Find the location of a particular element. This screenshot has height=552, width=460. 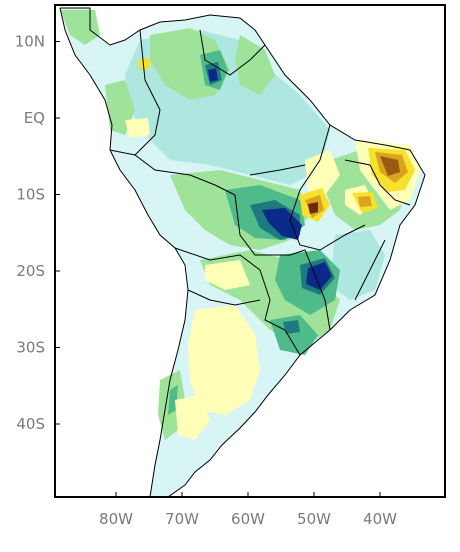

y-tick-label: 40S is located at coordinates (30, 424).